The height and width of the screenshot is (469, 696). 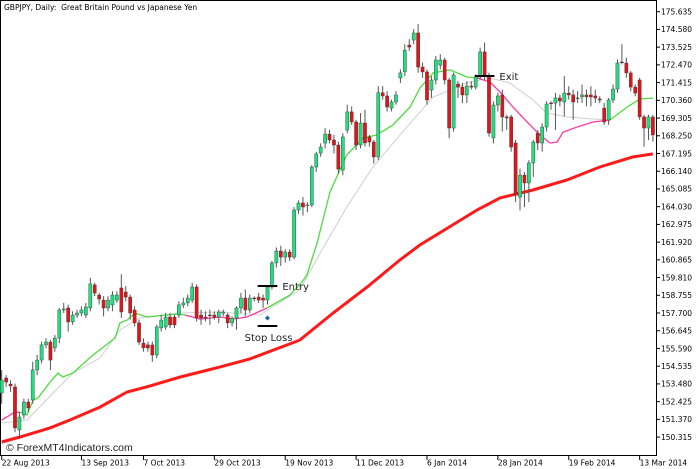 What do you see at coordinates (676, 171) in the screenshot?
I see `y-tick-label: 166.140` at bounding box center [676, 171].